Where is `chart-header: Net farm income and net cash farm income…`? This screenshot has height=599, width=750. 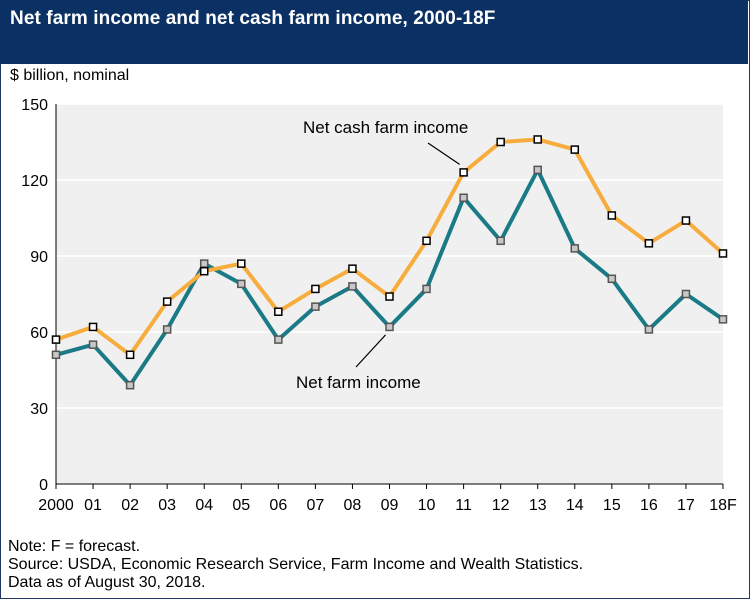
chart-header: Net farm income and net cash farm income… is located at coordinates (374, 32).